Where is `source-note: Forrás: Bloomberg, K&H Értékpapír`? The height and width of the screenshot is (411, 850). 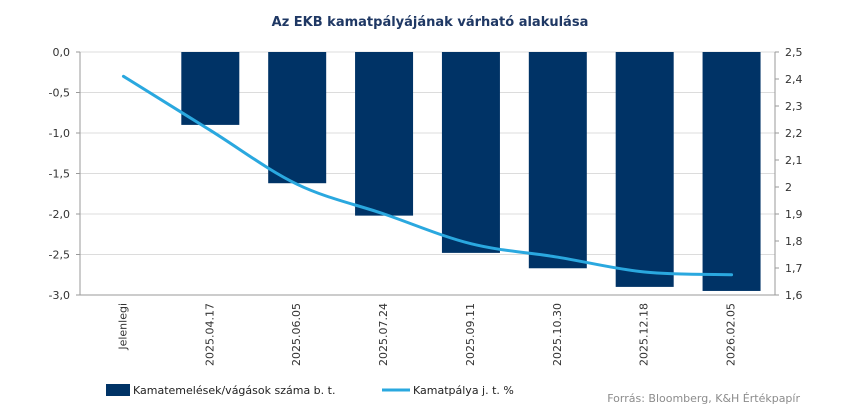 source-note: Forrás: Bloomberg, K&H Értékpapír is located at coordinates (703, 398).